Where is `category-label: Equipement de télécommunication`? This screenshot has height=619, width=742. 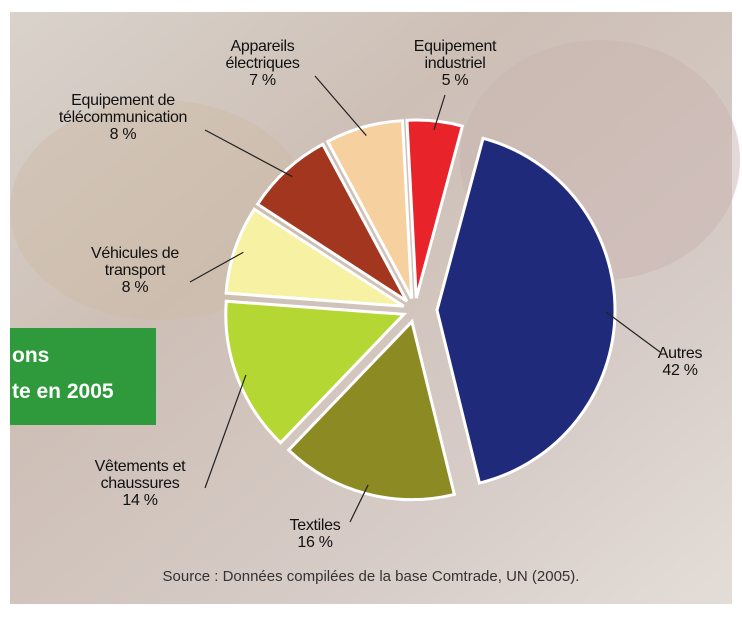 category-label: Equipement de télécommunication is located at coordinates (123, 109).